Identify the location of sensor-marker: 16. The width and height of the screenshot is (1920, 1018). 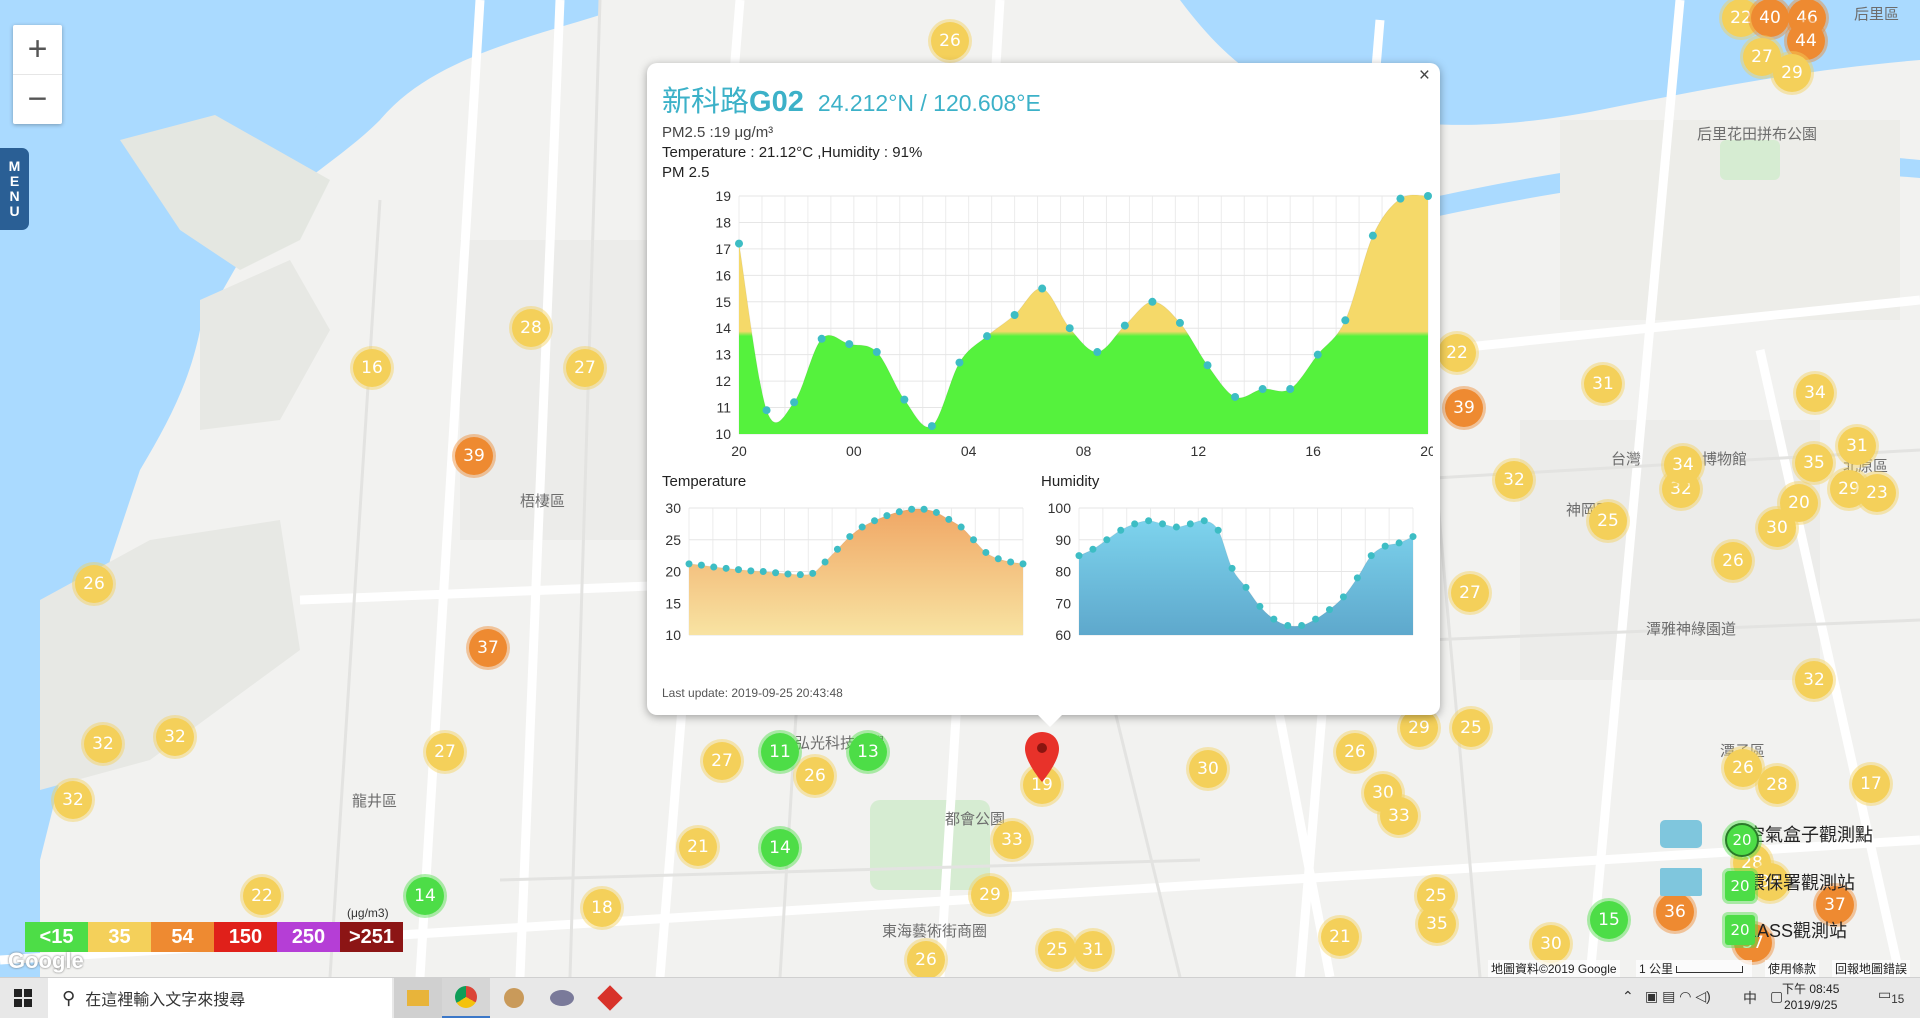
(372, 368).